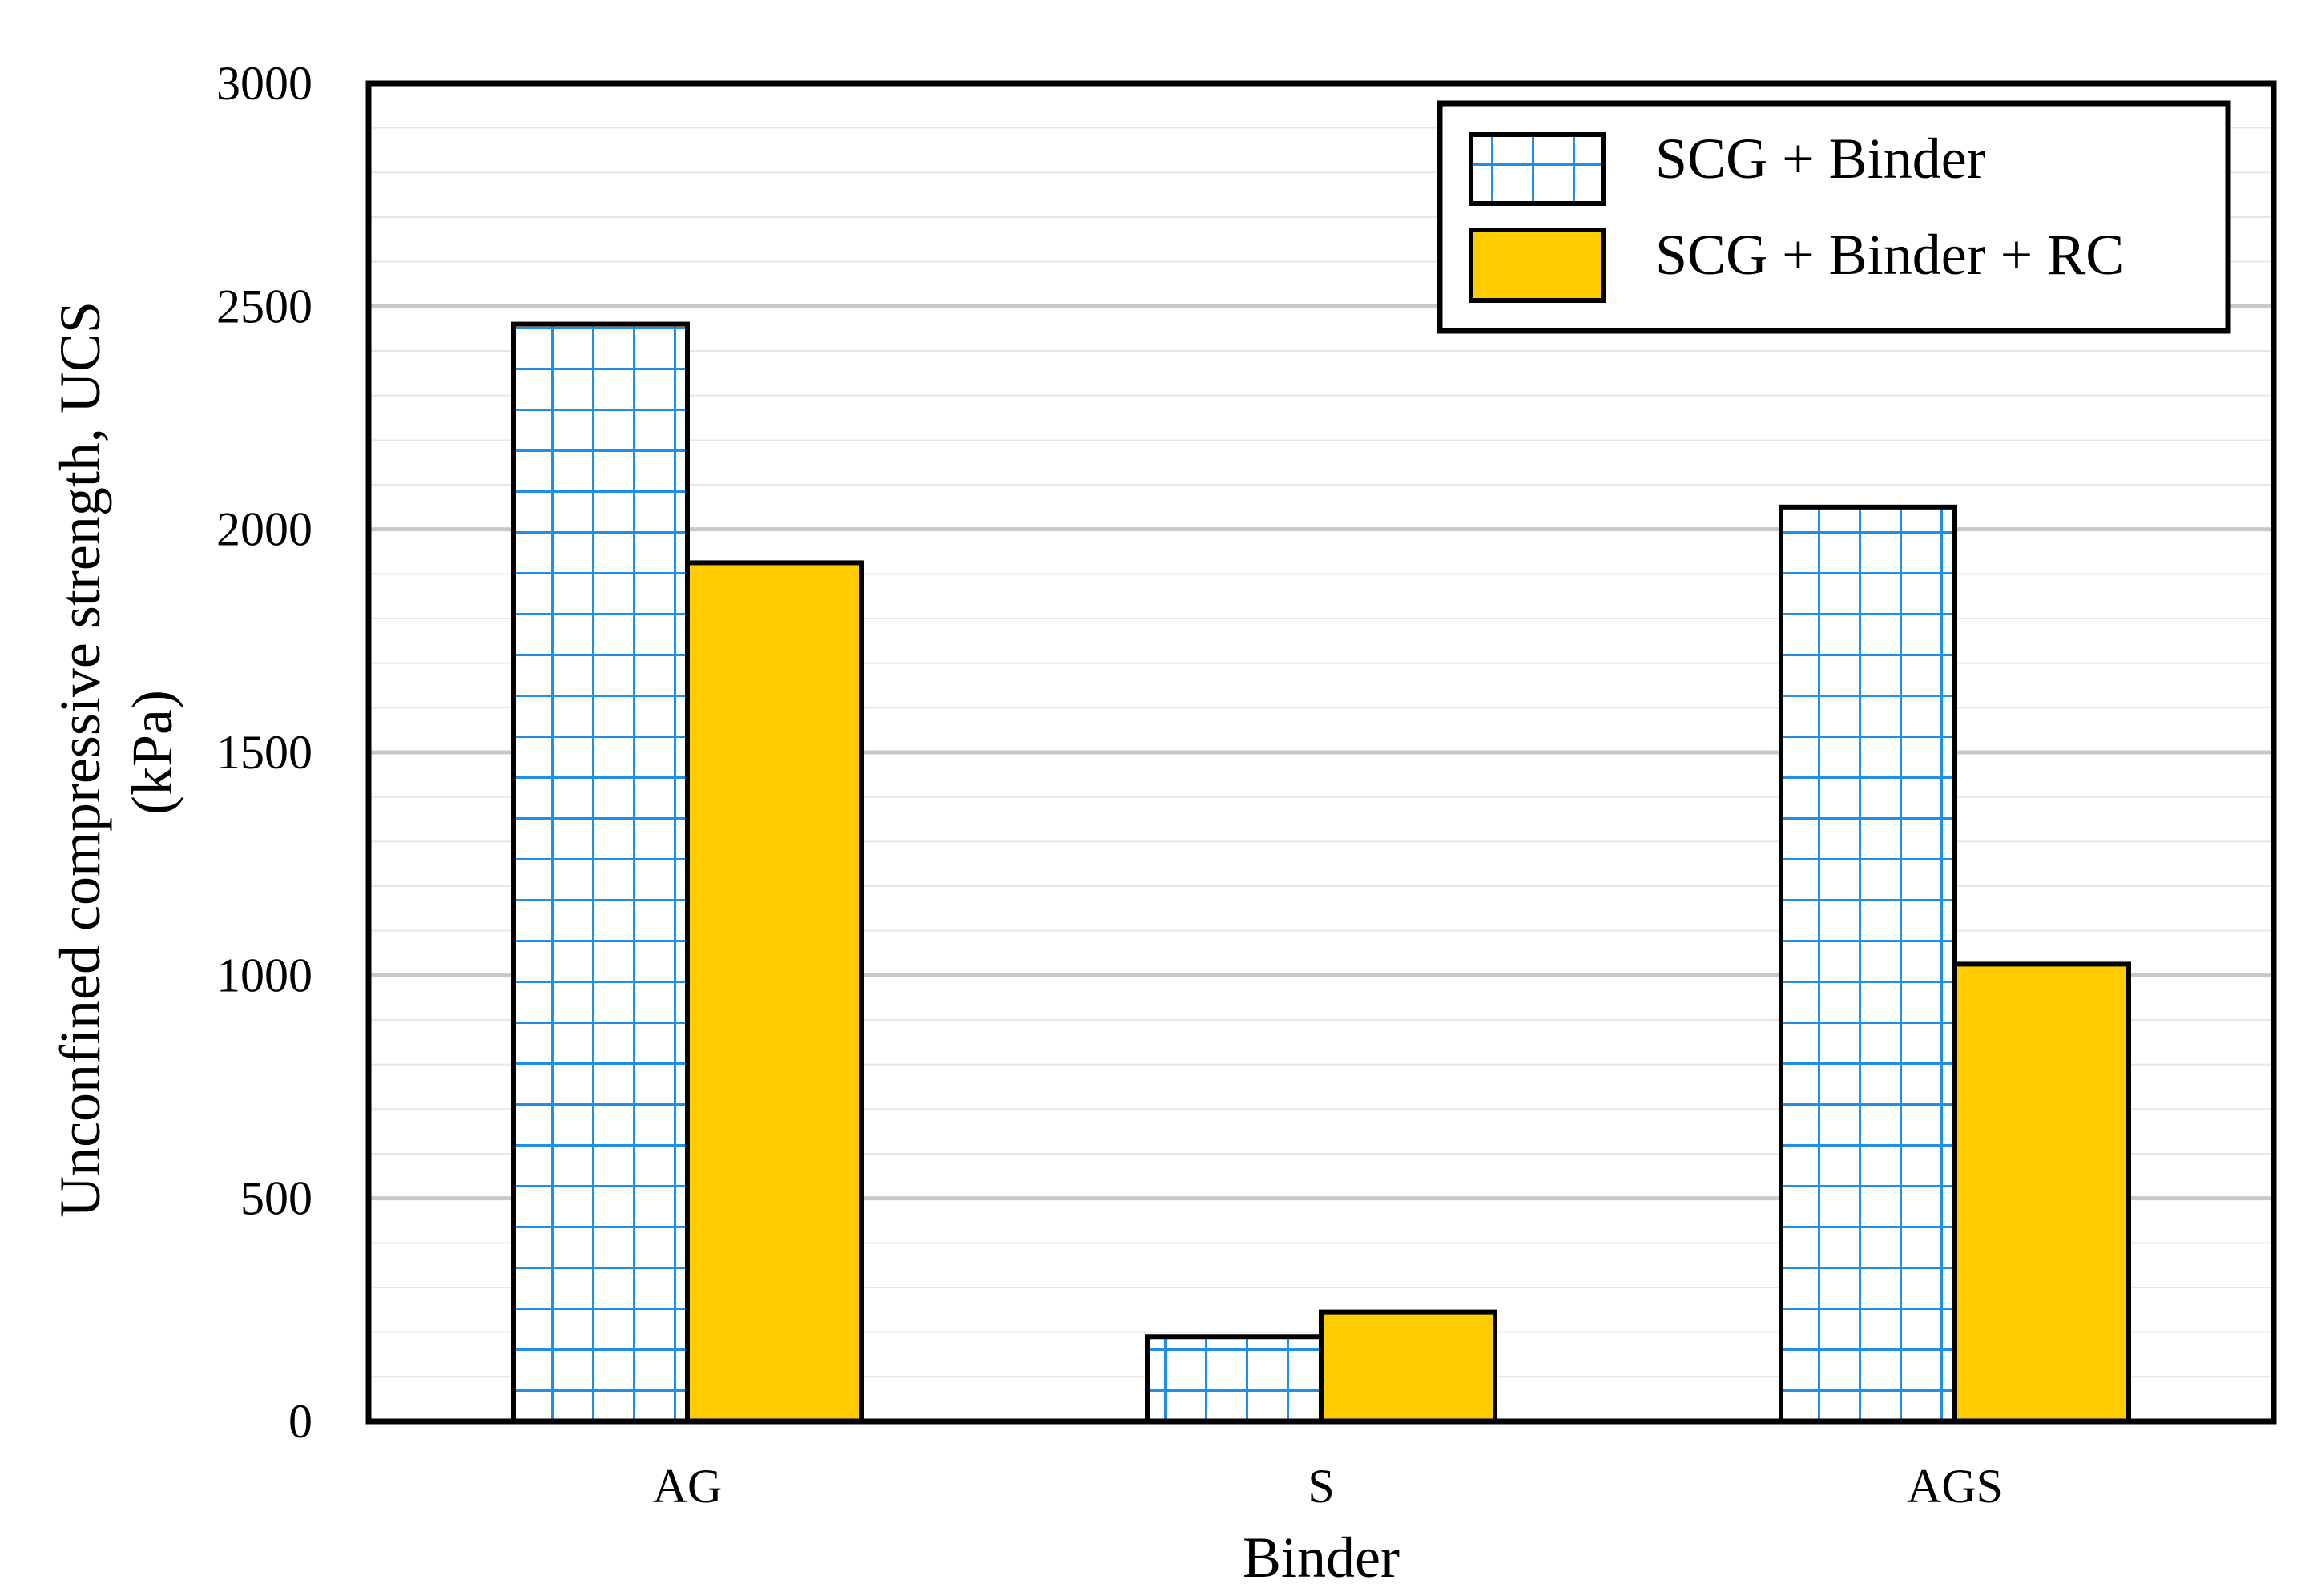  What do you see at coordinates (1537, 265) in the screenshot?
I see `legend-swatch-scg-binder-rc` at bounding box center [1537, 265].